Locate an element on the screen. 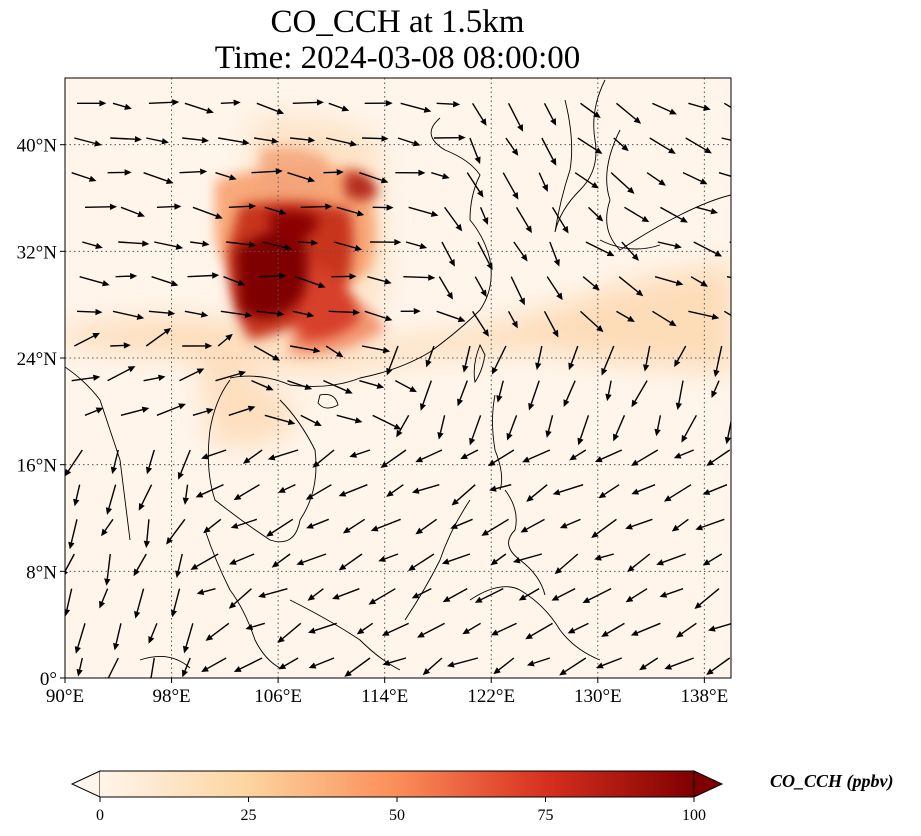 This screenshot has height=836, width=921. colorbar-label: CO_CCH (ppbv) is located at coordinates (832, 781).